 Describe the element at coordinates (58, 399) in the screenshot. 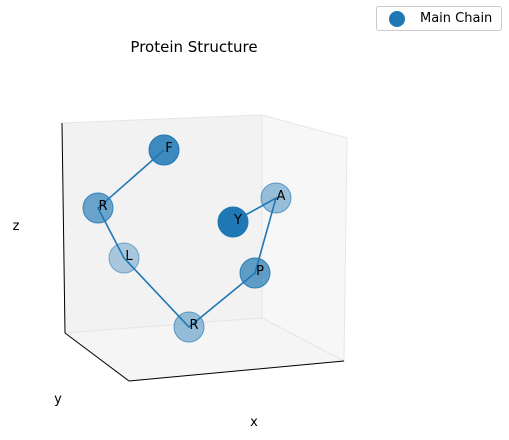

I see `y-axis-label: y` at that location.